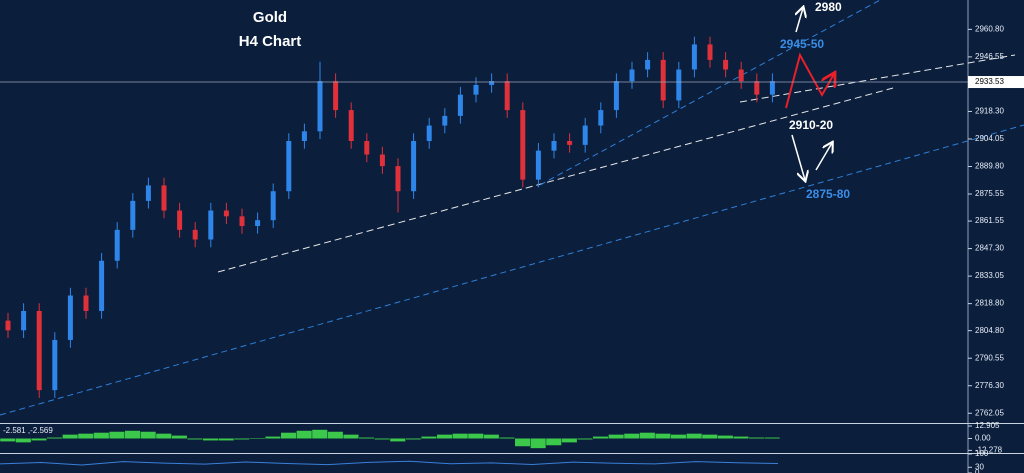 This screenshot has height=473, width=1024. I want to click on y-tick-label: 30, so click(979, 466).